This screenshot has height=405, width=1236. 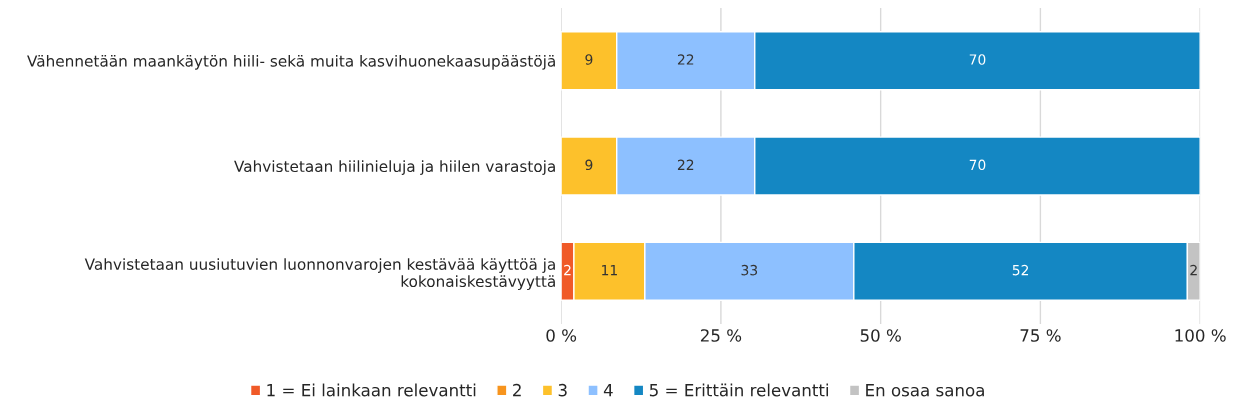 What do you see at coordinates (1040, 335) in the screenshot?
I see `x-tick-label: 75 %` at bounding box center [1040, 335].